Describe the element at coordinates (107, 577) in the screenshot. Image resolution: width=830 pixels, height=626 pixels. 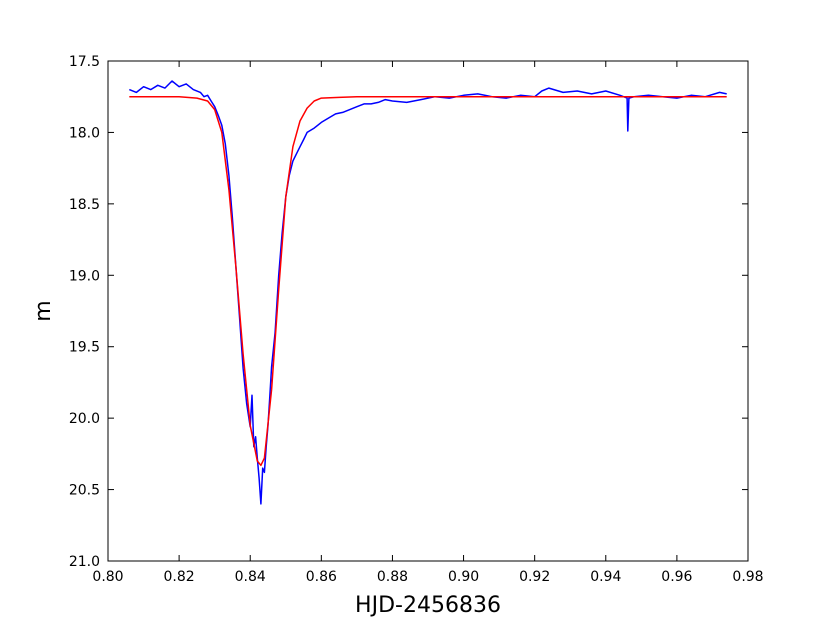
I see `x-tick-label: 0.80` at that location.